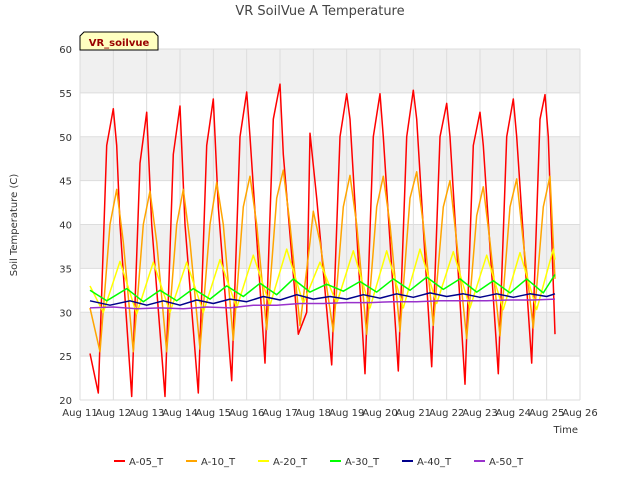 The image size is (640, 484). I want to click on x-tick-label: Aug 22, so click(446, 413).